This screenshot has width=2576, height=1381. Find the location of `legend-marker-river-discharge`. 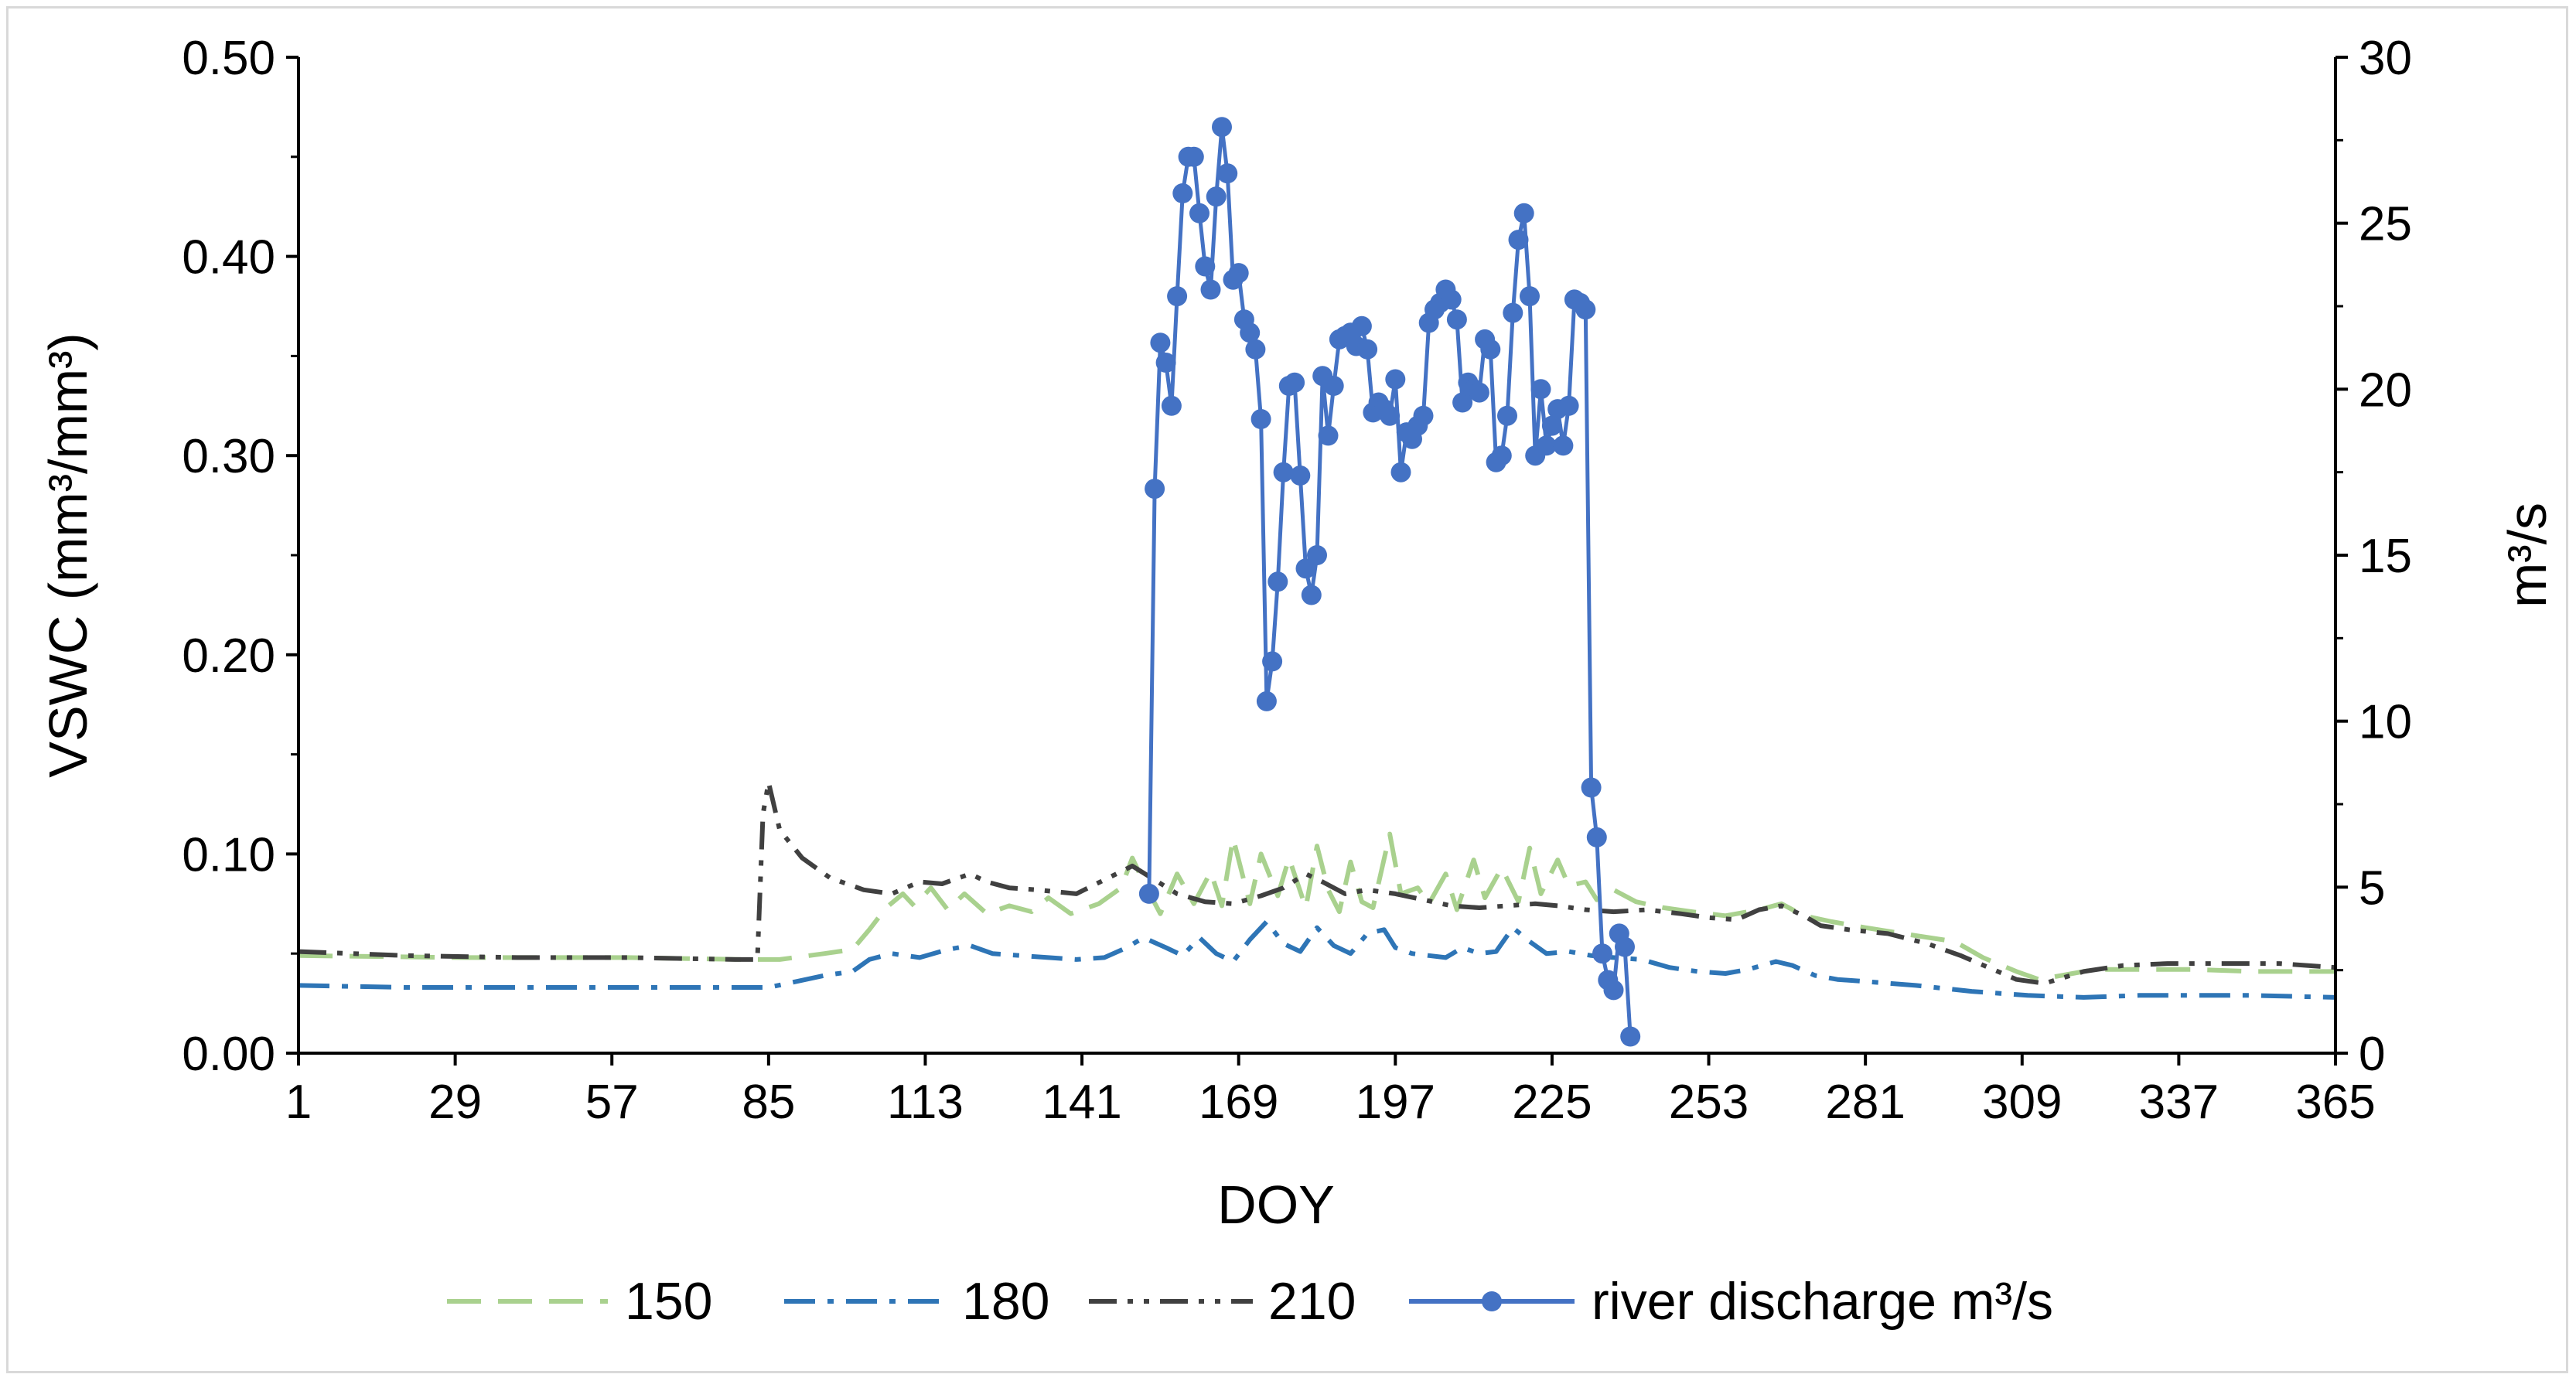

legend-marker-river-discharge is located at coordinates (1492, 1301).